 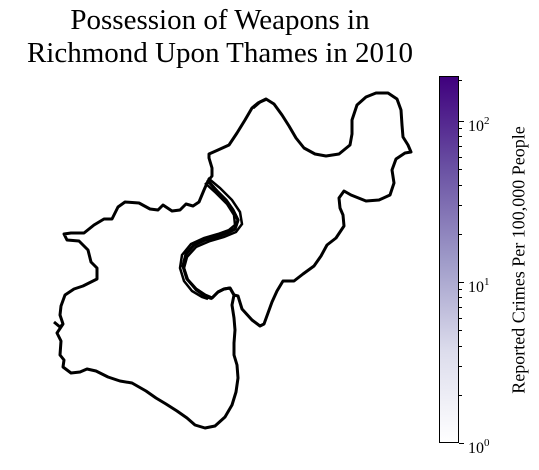 What do you see at coordinates (220, 20) in the screenshot?
I see `title-line-1: Possession of Weapons in` at bounding box center [220, 20].